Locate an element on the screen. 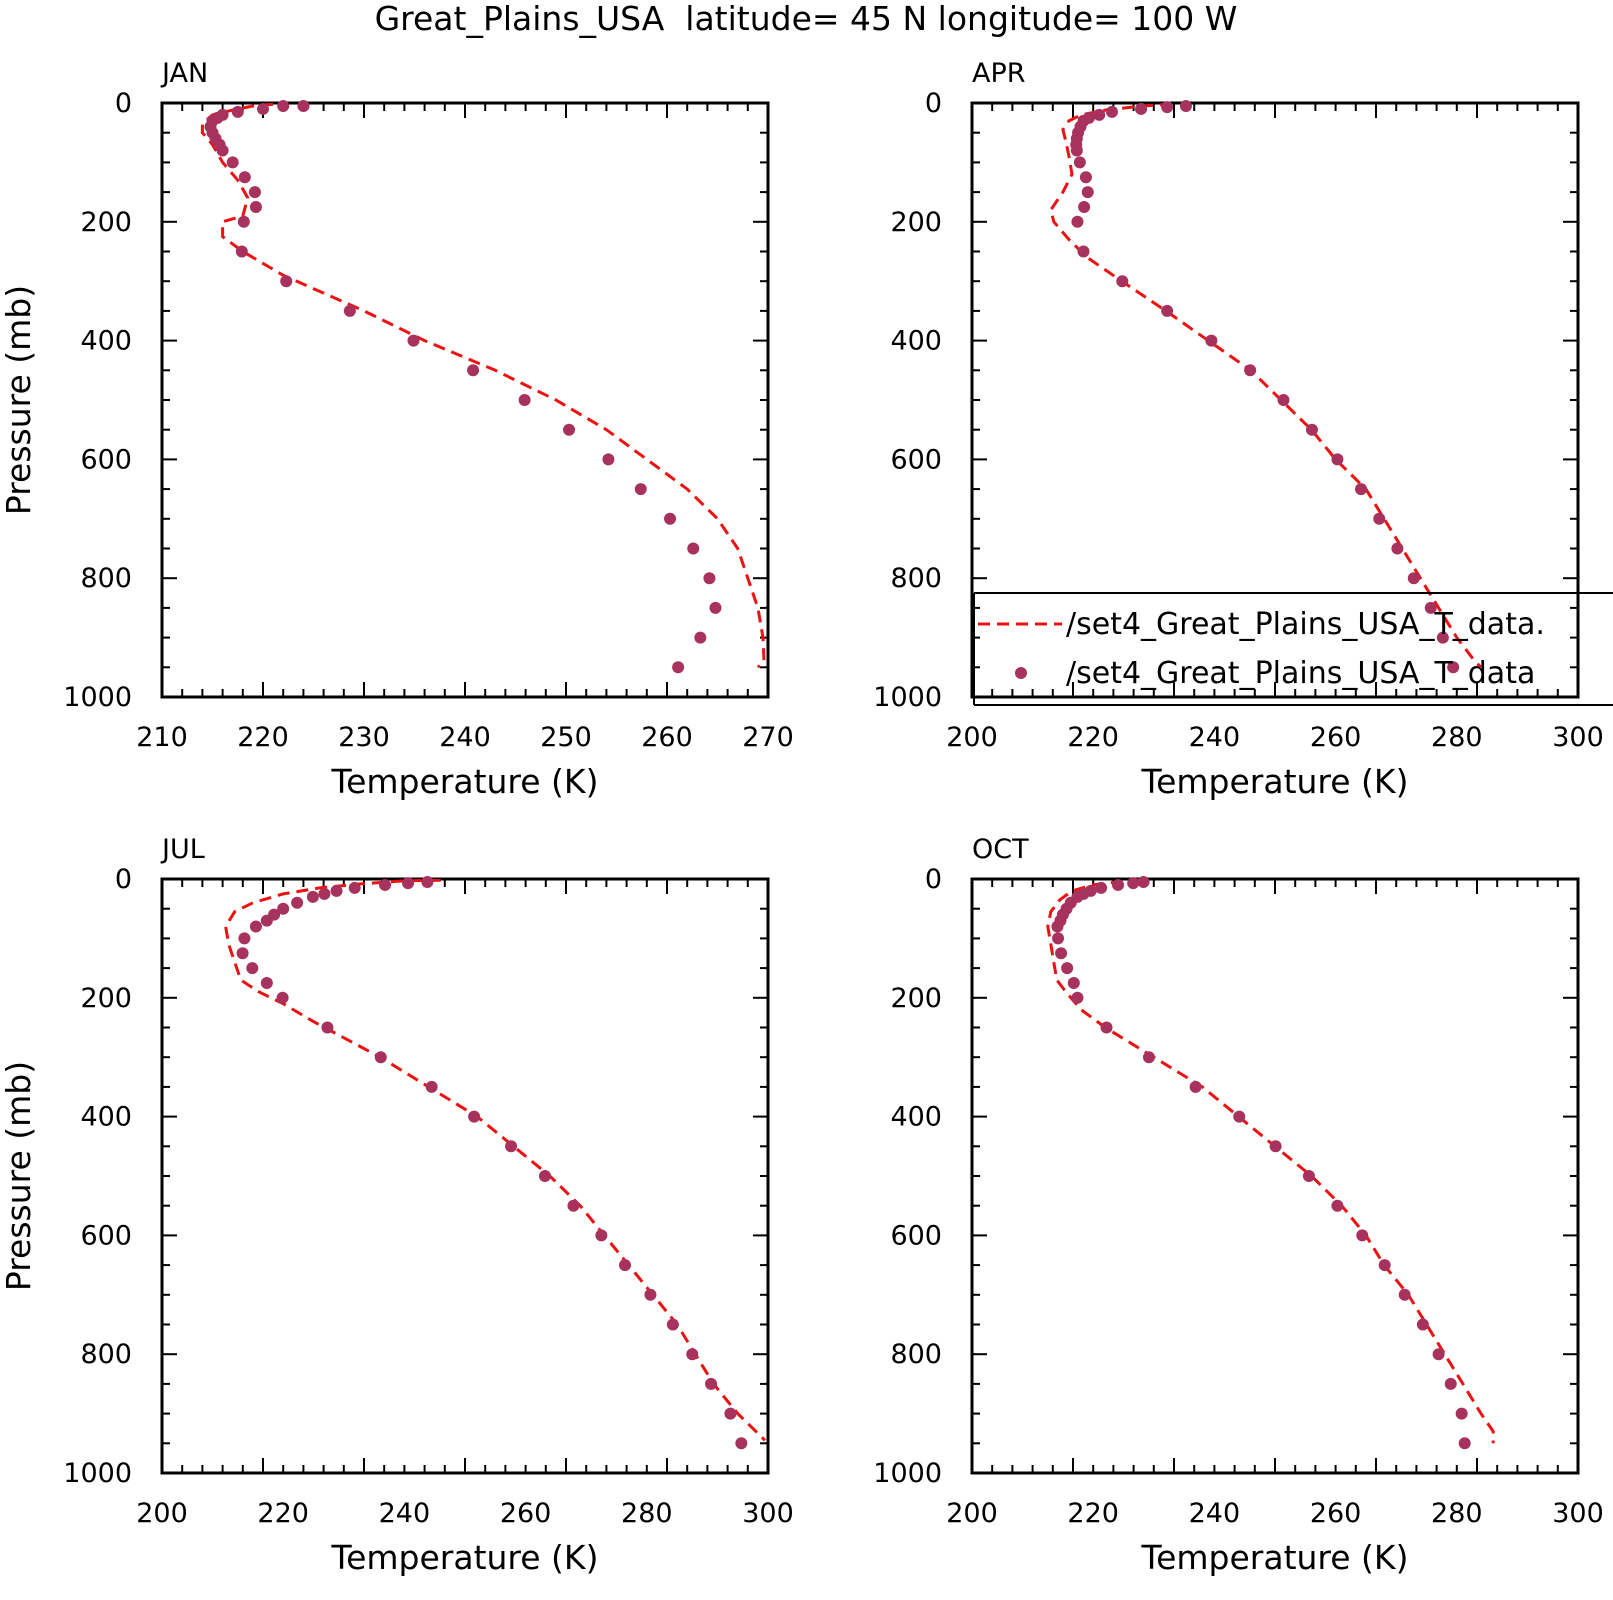 Image resolution: width=1613 pixels, height=1600 pixels. x-tick-label: 250 is located at coordinates (566, 737).